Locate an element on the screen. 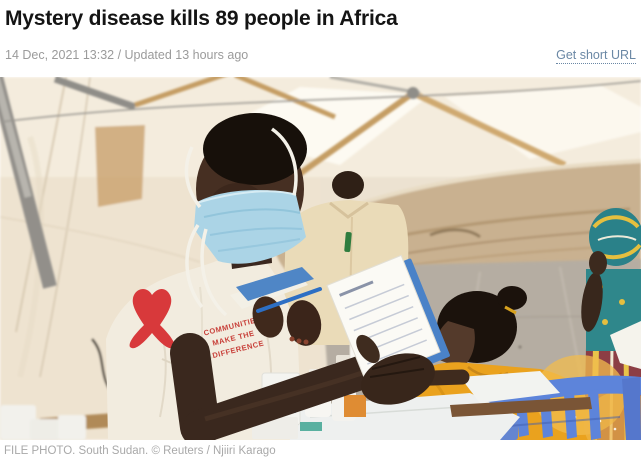 This screenshot has height=466, width=641. green-pen-clip is located at coordinates (348, 242).